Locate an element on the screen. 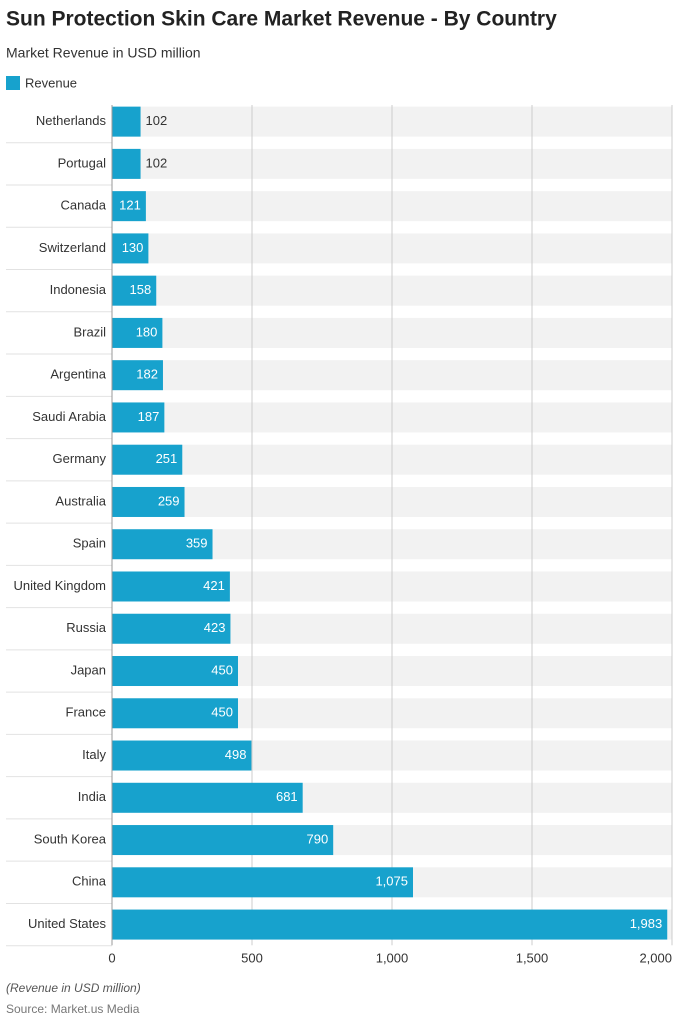 The height and width of the screenshot is (1029, 677). y-tick-label: Saudi Arabia is located at coordinates (69, 416).